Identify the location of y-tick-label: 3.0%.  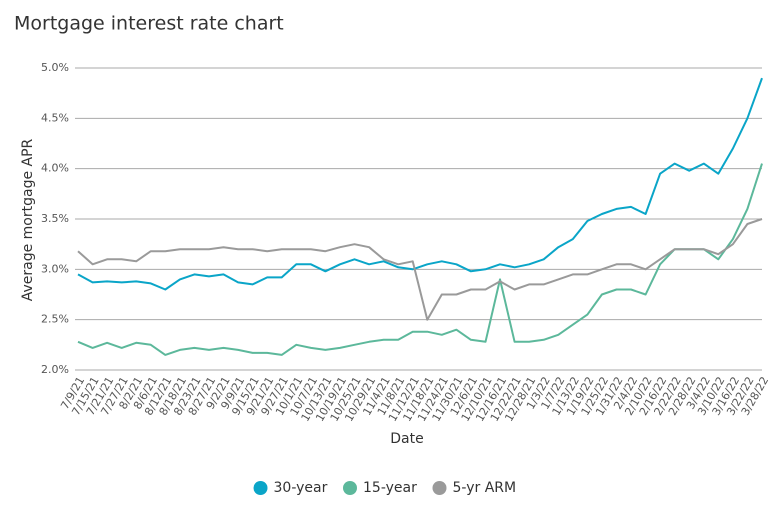
(55, 268).